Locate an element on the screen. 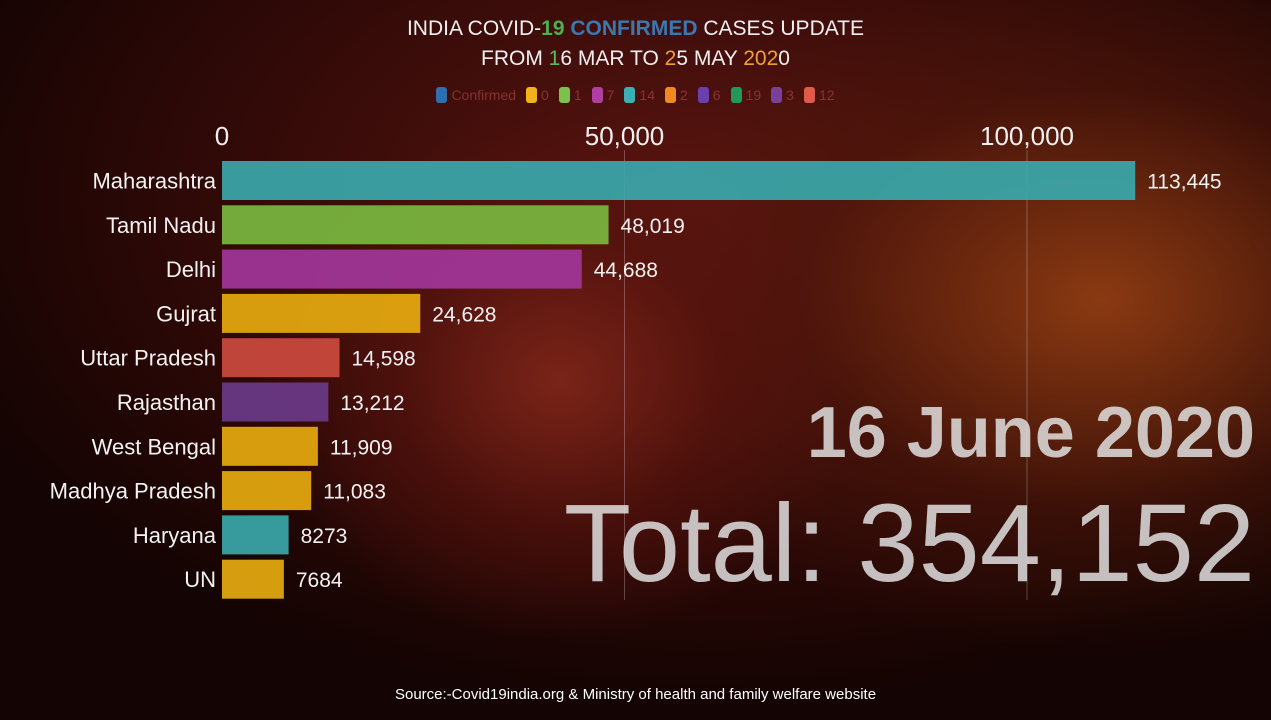 The width and height of the screenshot is (1271, 720). legend-label: 19 is located at coordinates (753, 95).